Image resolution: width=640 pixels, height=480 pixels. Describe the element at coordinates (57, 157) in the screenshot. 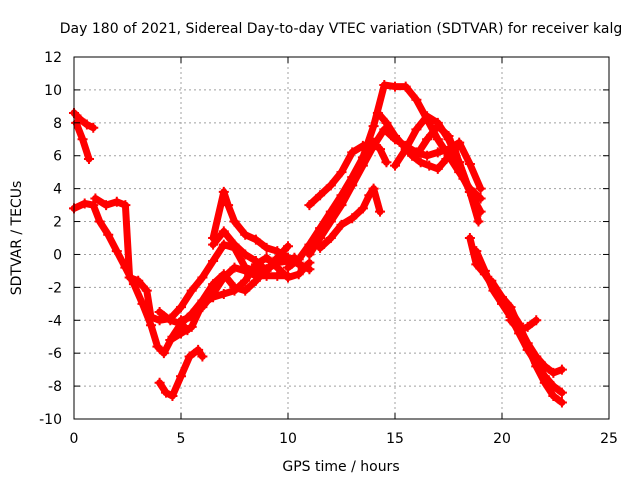

I see `y-tick-label: 6` at that location.